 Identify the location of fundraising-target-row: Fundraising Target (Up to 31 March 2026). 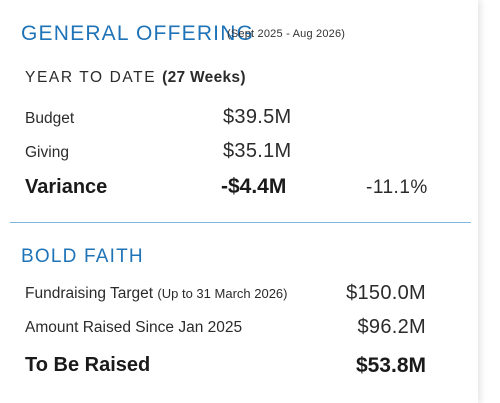
(156, 294).